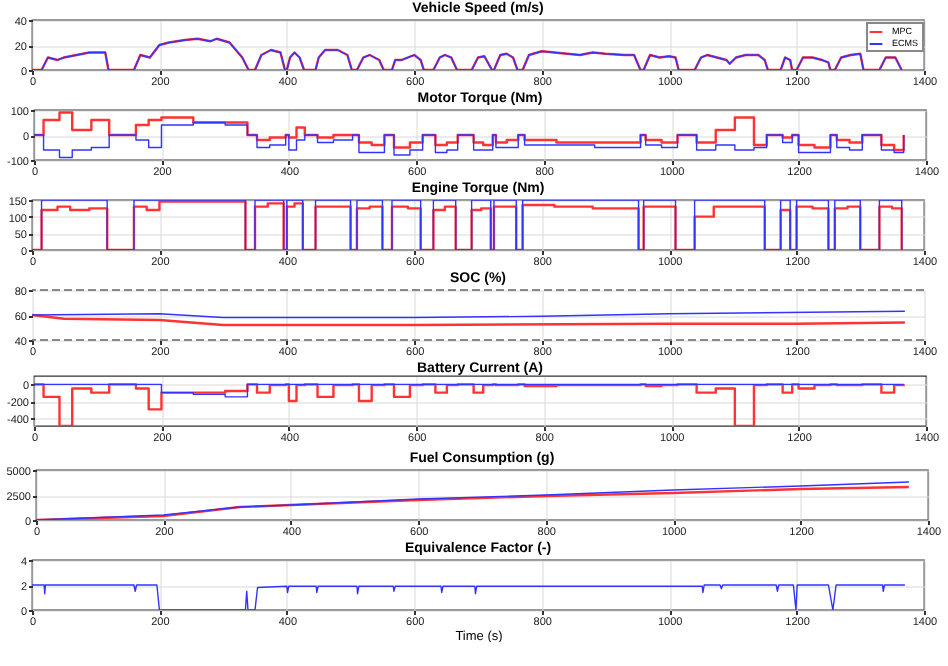 The image size is (948, 666). I want to click on line-series, so click(469, 597).